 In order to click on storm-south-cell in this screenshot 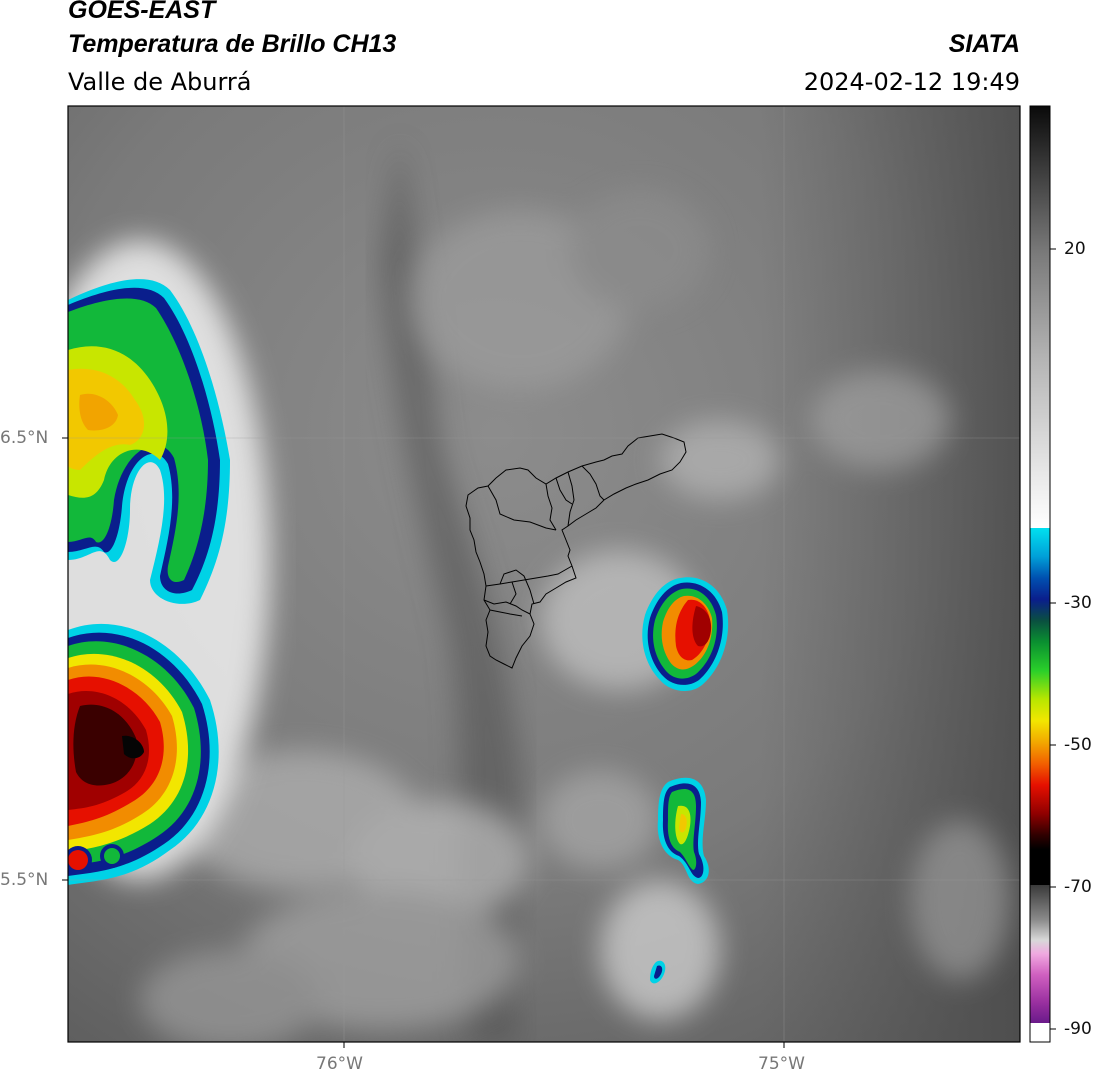, I will do `click(679, 880)`.